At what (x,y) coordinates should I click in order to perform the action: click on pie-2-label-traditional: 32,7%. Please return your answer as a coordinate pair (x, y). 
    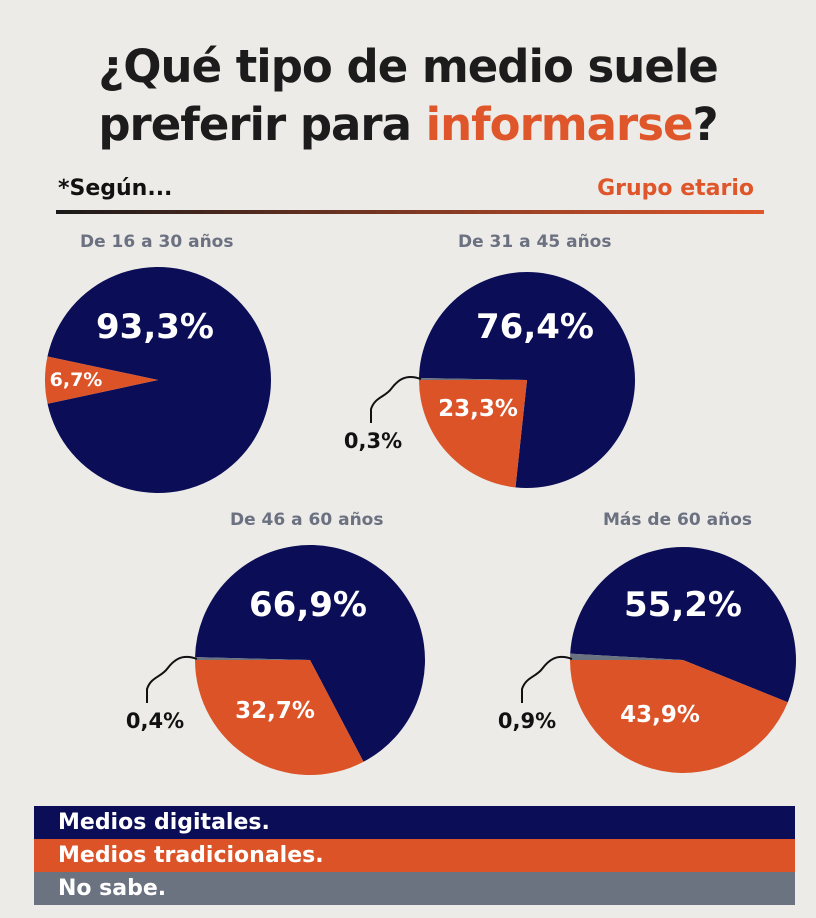
    Looking at the image, I should click on (275, 711).